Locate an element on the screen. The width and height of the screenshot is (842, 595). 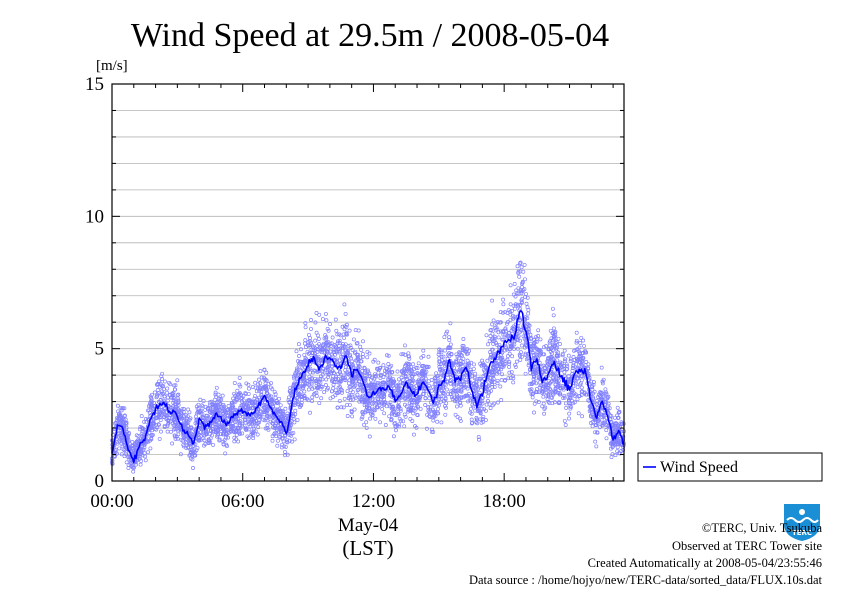
logo-text: TERC is located at coordinates (802, 533).